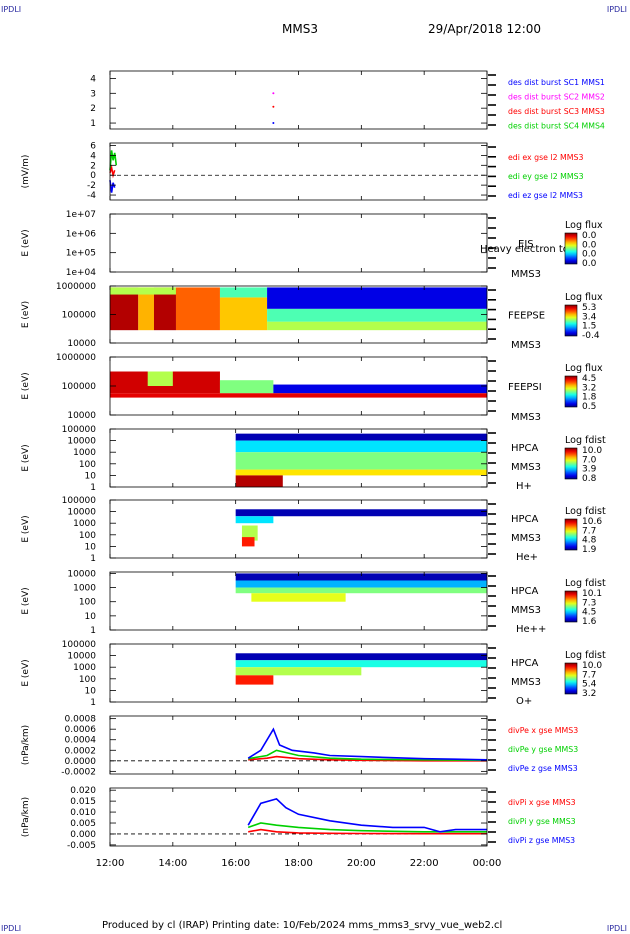 Image resolution: width=630 pixels, height=934 pixels. Describe the element at coordinates (589, 379) in the screenshot. I see `colorbar-label: 4.5` at that location.